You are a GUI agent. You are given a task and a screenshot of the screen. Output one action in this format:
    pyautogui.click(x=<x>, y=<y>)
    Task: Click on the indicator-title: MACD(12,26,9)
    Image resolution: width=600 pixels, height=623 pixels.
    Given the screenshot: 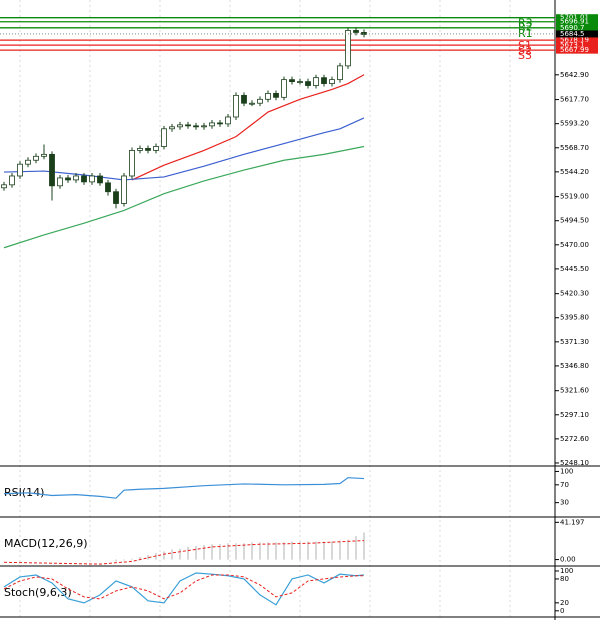 What is the action you would take?
    pyautogui.click(x=46, y=543)
    